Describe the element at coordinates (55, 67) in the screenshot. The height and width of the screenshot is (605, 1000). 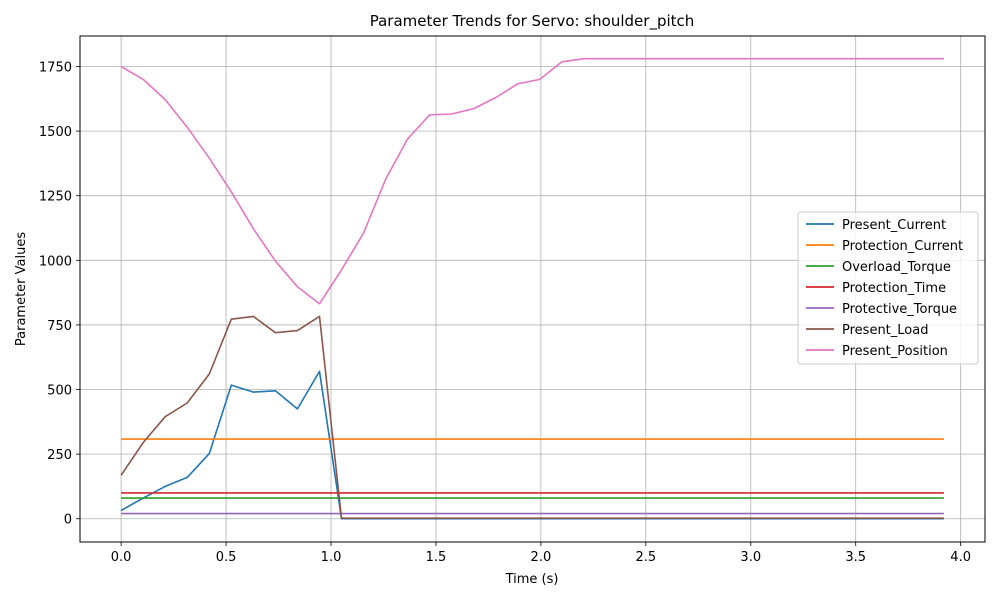
I see `y-tick-label: 1750` at that location.